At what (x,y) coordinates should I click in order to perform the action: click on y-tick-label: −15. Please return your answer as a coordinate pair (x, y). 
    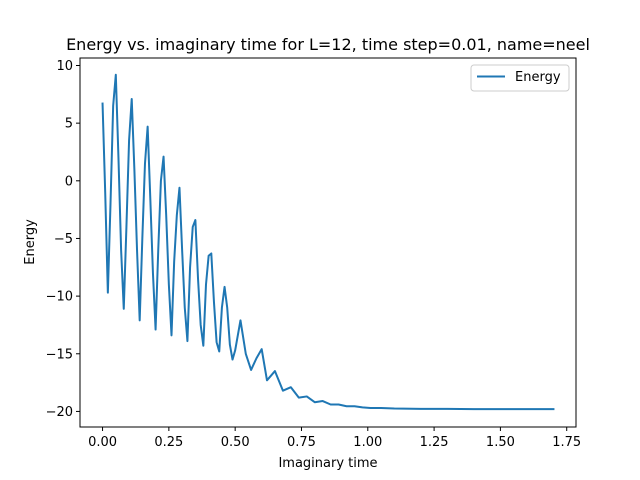
    Looking at the image, I should click on (59, 354).